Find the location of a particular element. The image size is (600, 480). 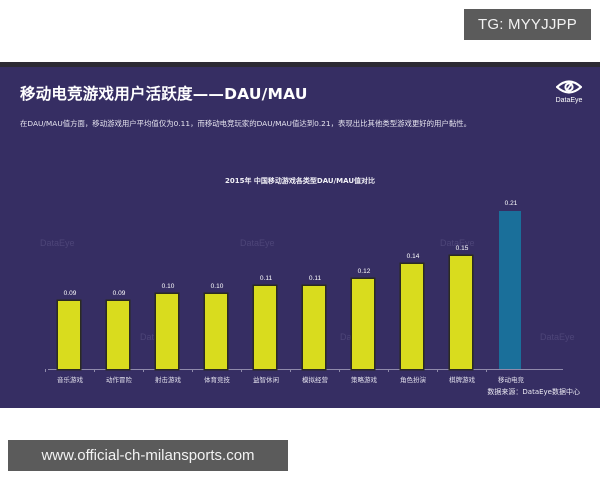

tg-badge: TG: MYYJJPP is located at coordinates (527, 24).